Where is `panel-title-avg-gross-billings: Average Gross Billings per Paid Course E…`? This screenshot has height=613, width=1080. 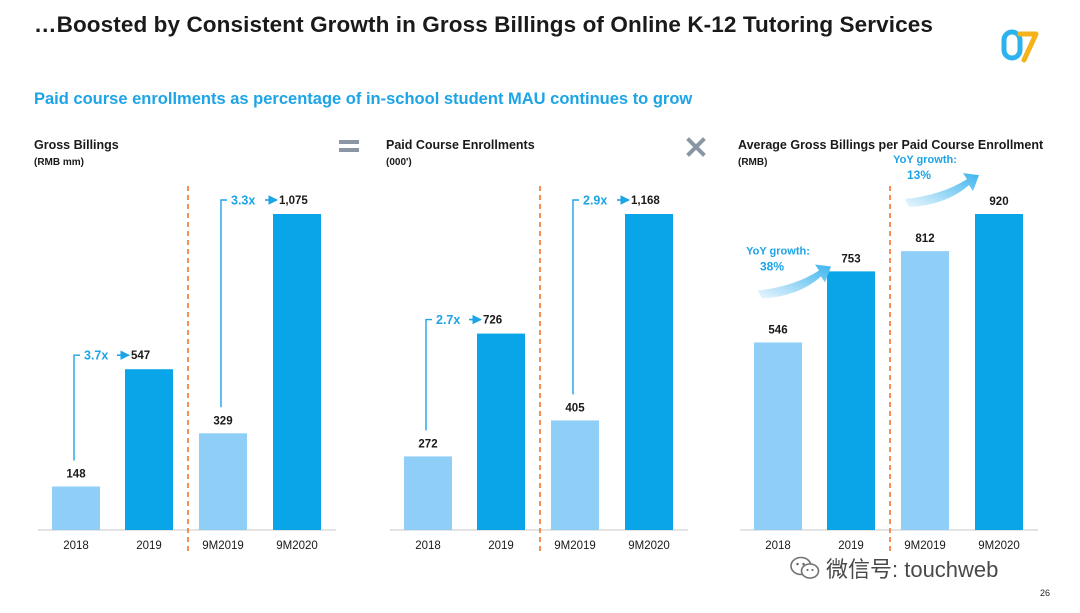
panel-title-avg-gross-billings: Average Gross Billings per Paid Course E… is located at coordinates (891, 145).